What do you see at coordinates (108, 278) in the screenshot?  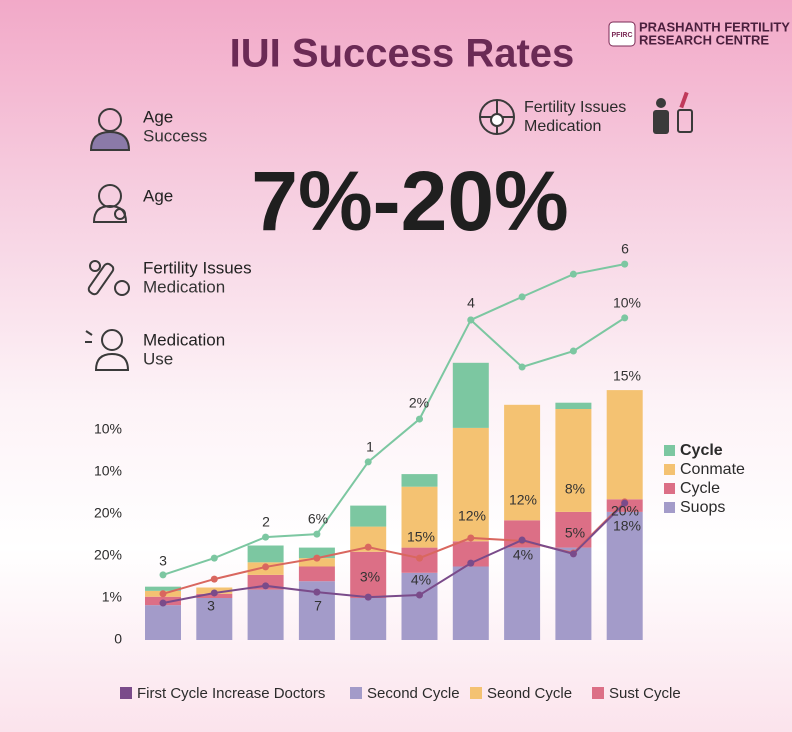 I see `medication-icon` at bounding box center [108, 278].